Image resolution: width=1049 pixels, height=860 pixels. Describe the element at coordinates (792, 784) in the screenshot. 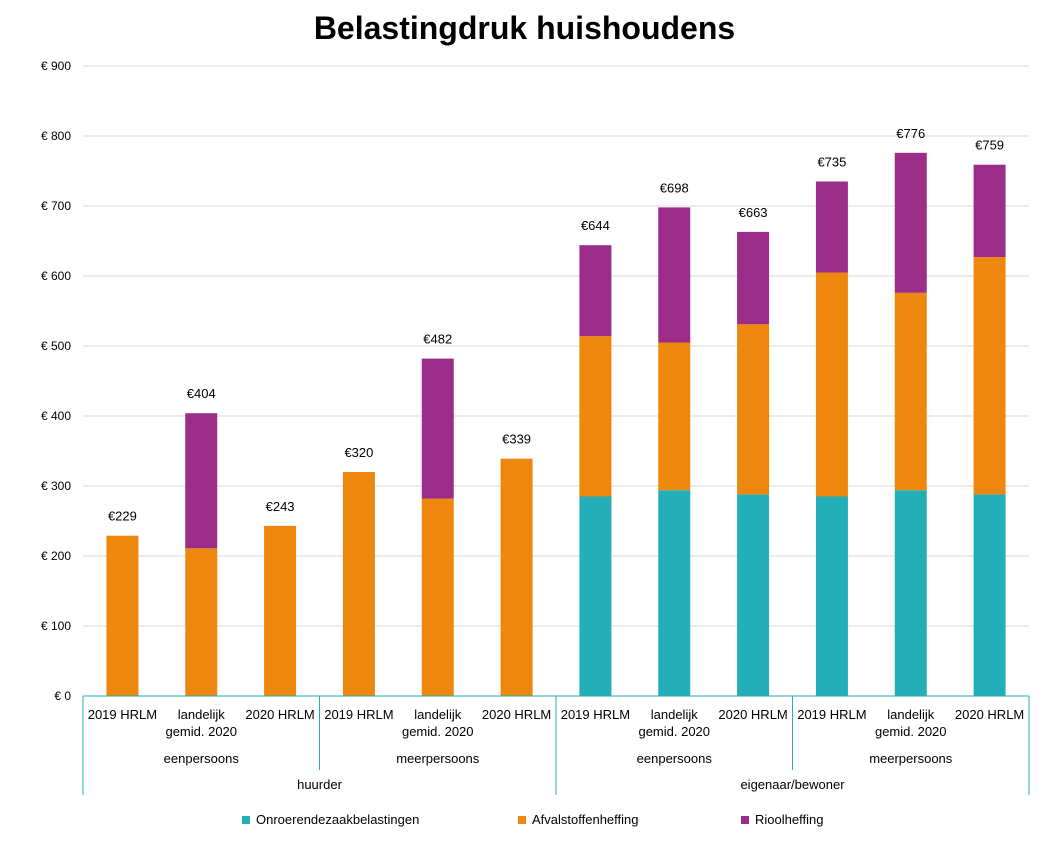

I see `group-label: eigenaar/bewoner` at that location.